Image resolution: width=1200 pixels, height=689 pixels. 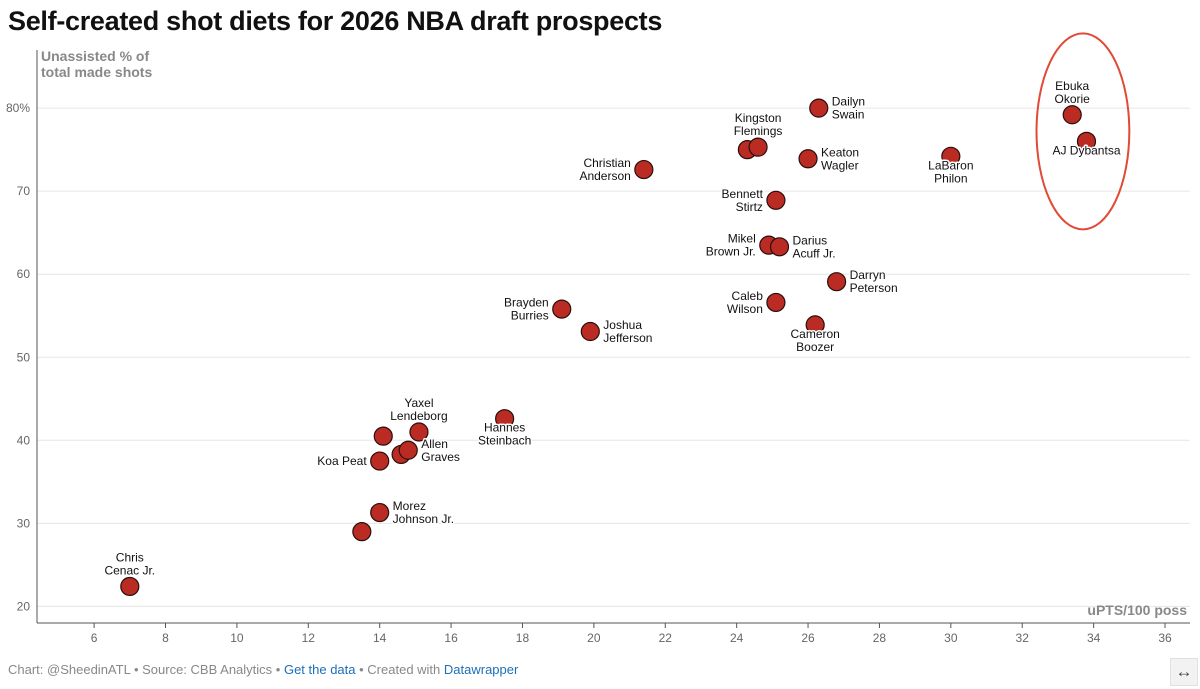 What do you see at coordinates (749, 207) in the screenshot?
I see `point-label: Stirtz` at bounding box center [749, 207].